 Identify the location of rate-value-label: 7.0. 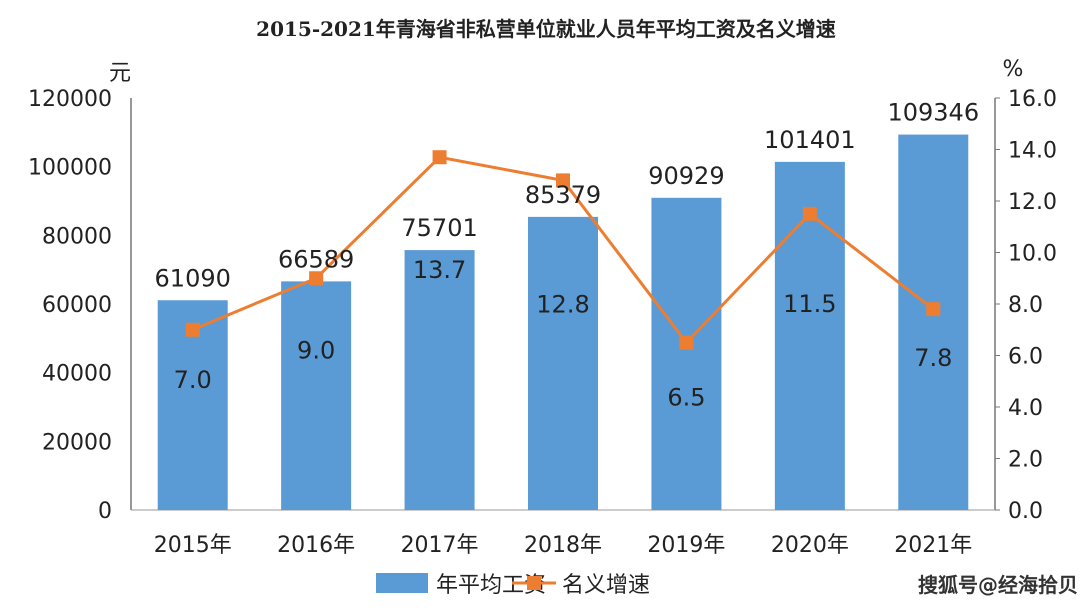
(193, 380).